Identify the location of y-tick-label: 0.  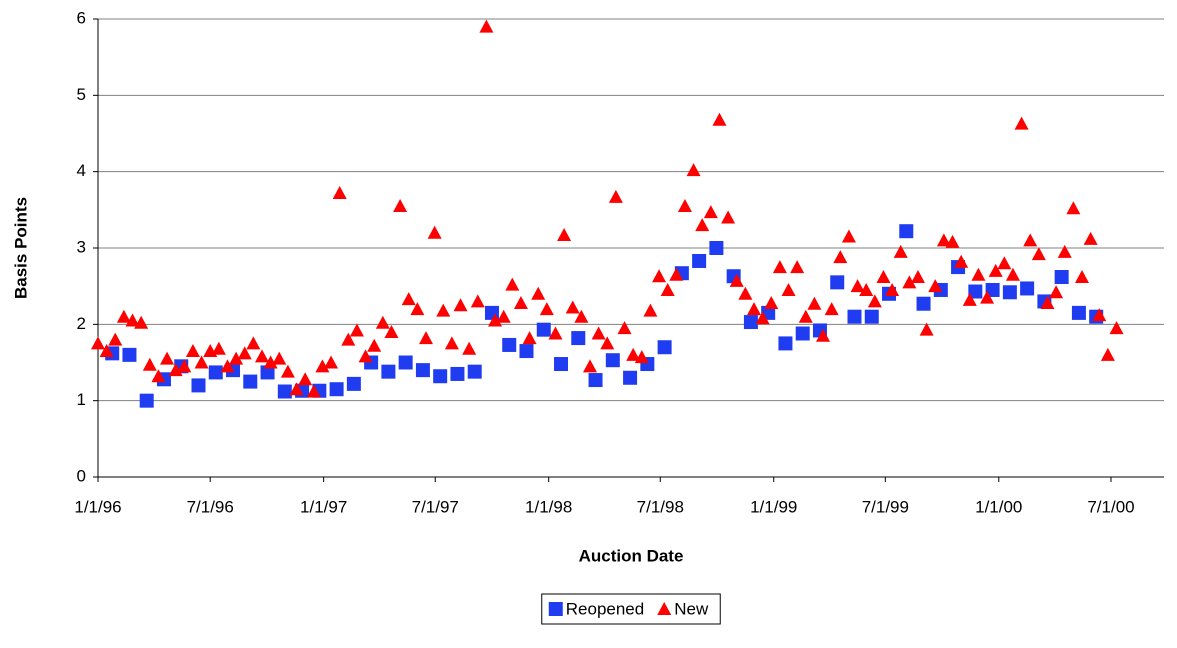
(81, 475).